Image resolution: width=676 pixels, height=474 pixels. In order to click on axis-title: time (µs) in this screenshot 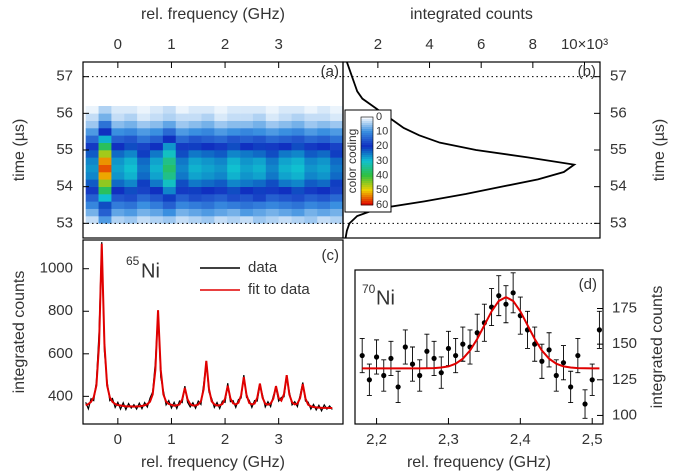, I will do `click(659, 150)`.